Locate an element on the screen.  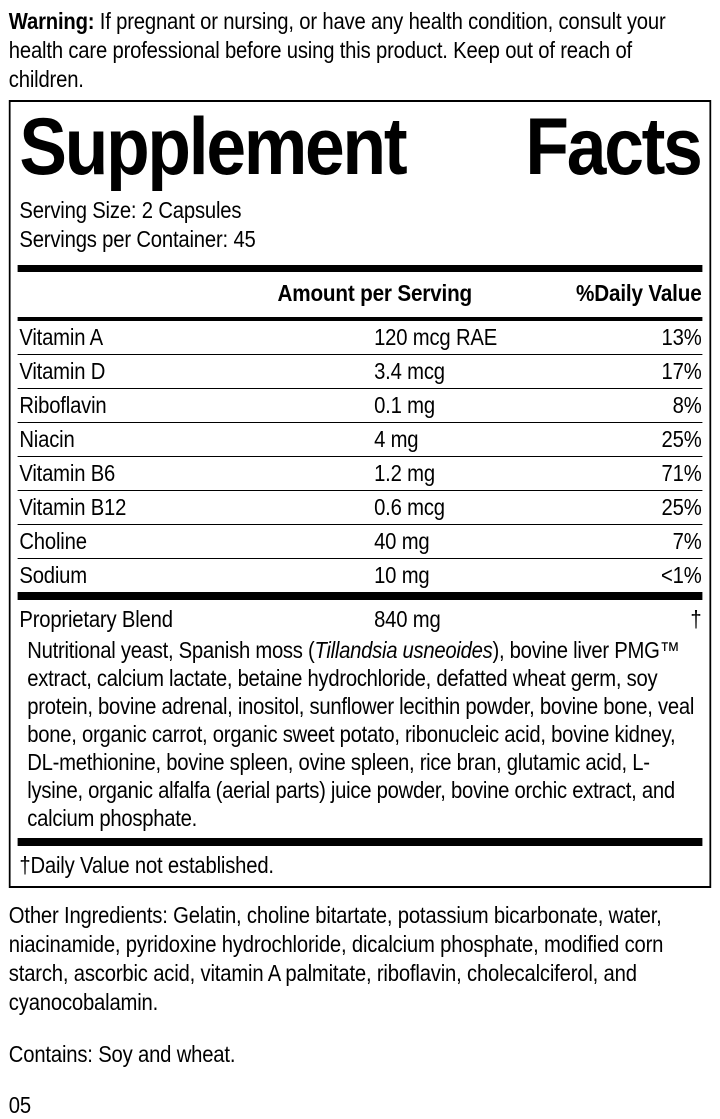
blend-dagger: † is located at coordinates (696, 619).